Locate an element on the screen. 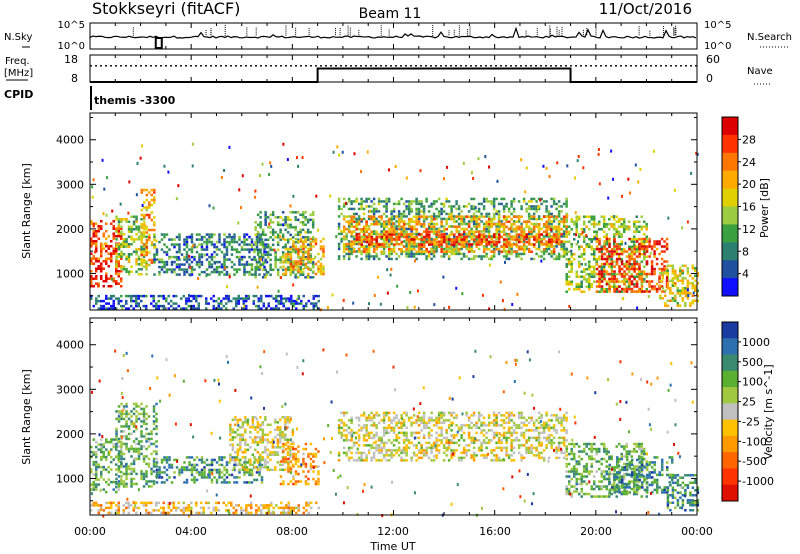 This screenshot has height=554, width=800. y-tick-label: 4000 is located at coordinates (70, 140).